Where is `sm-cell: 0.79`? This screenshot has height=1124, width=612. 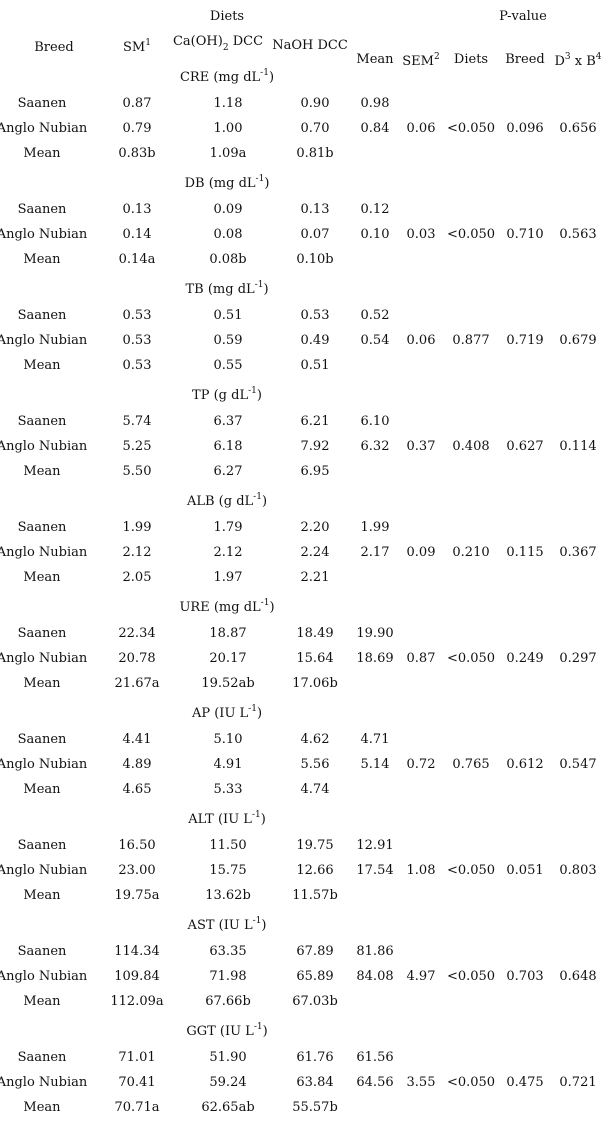 sm-cell: 0.79 is located at coordinates (137, 128).